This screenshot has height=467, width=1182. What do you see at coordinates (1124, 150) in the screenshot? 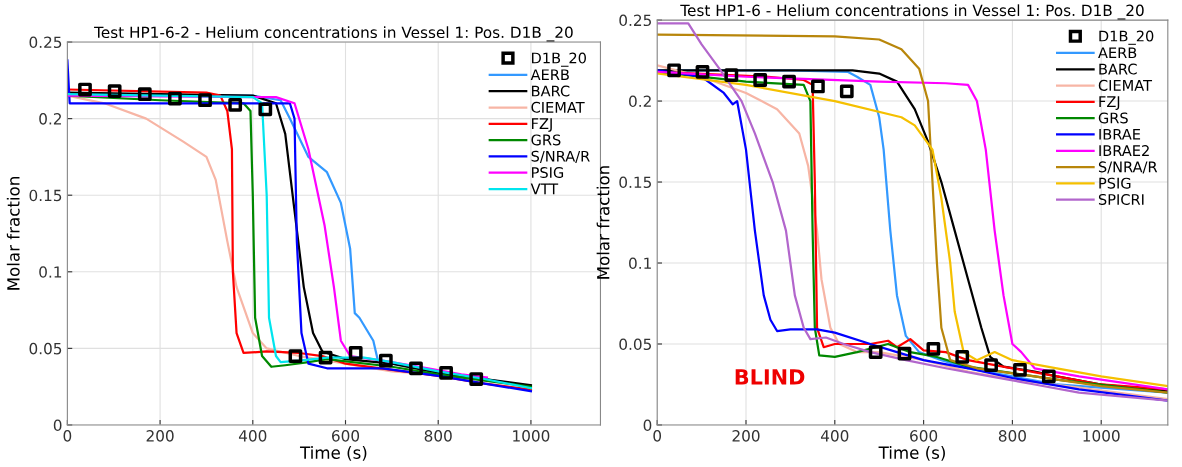
I see `legend-label: IBRAE2` at bounding box center [1124, 150].